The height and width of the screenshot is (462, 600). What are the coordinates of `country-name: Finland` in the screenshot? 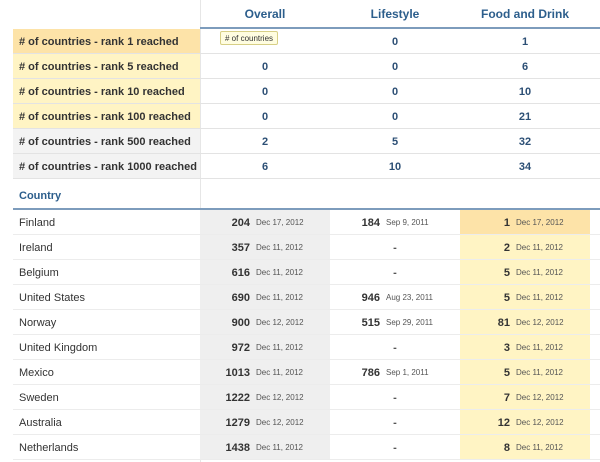 It's located at (37, 222).